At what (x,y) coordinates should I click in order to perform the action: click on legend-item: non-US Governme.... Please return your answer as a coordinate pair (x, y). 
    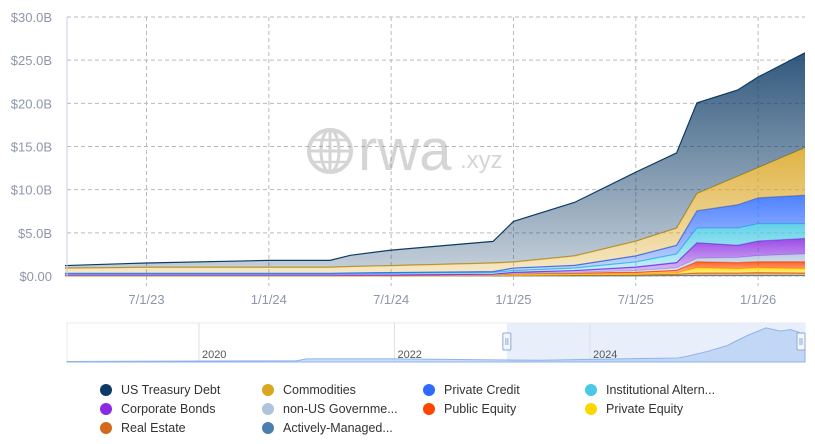
    Looking at the image, I should click on (330, 409).